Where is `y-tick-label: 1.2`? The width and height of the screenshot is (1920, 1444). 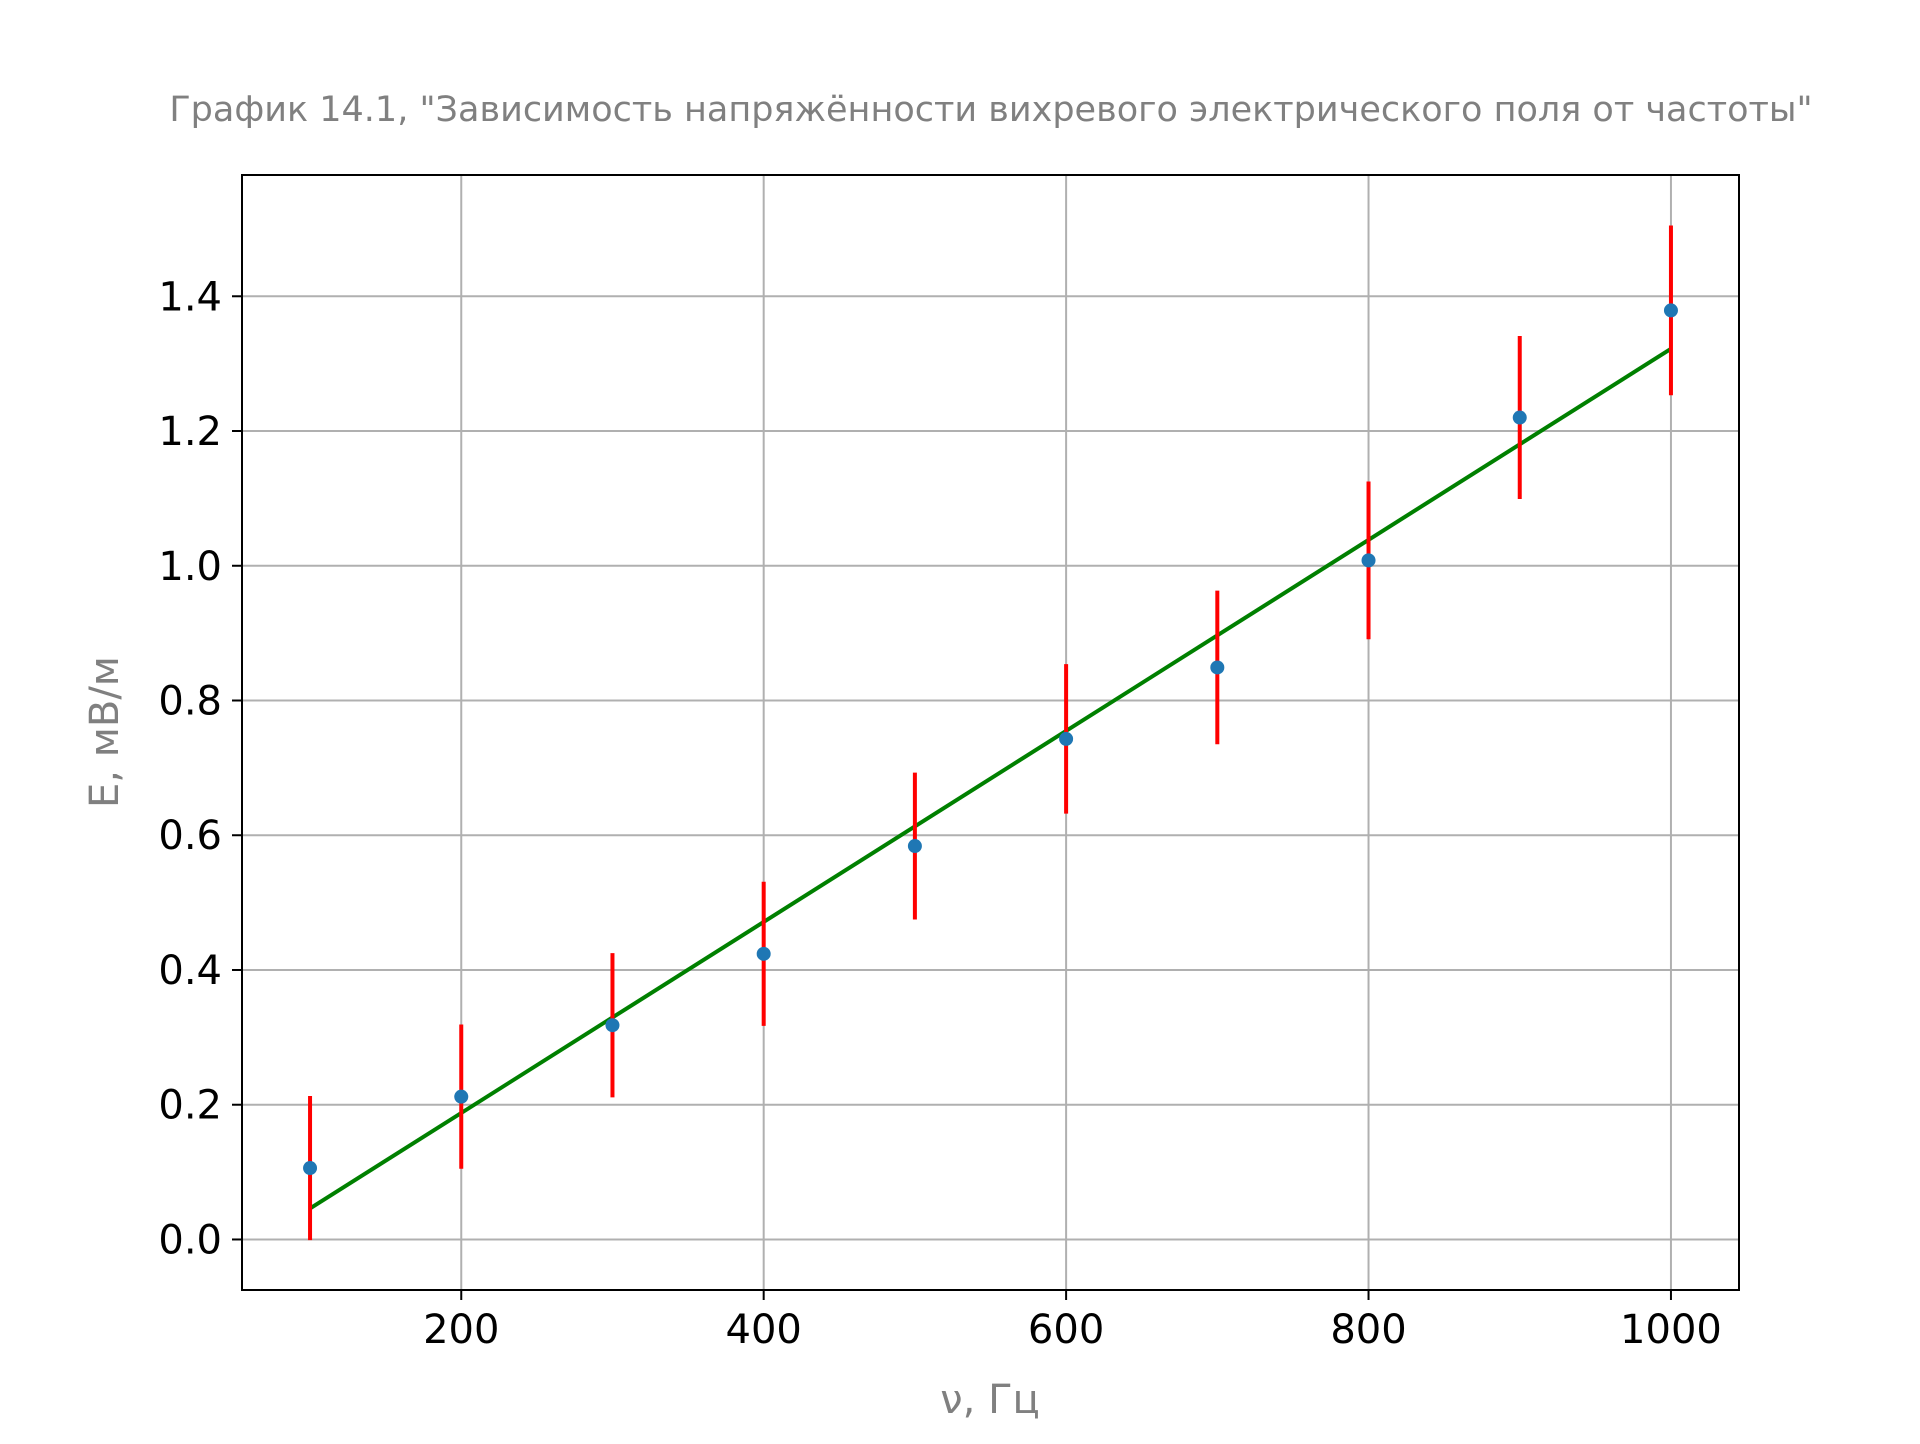 y-tick-label: 1.2 is located at coordinates (190, 432).